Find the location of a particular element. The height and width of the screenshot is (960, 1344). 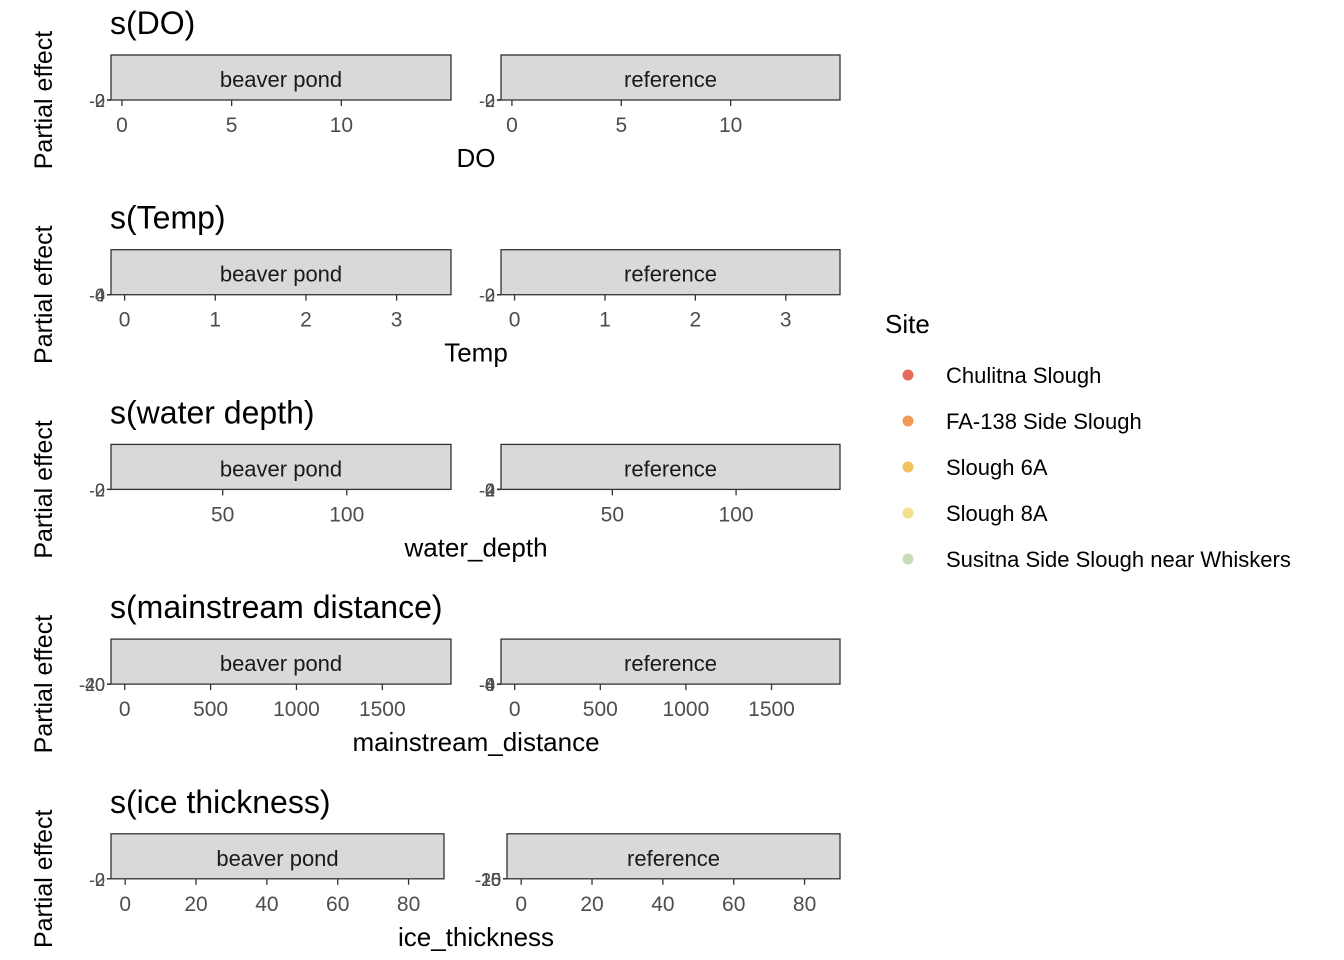

y-tick-label: 4 is located at coordinates (490, 685).